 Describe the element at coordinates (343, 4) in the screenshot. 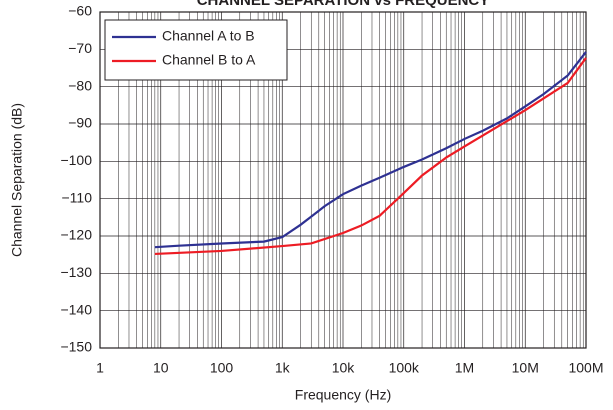

I see `chart-title: CHANNEL SEPARATION vs FREQUENCY` at that location.